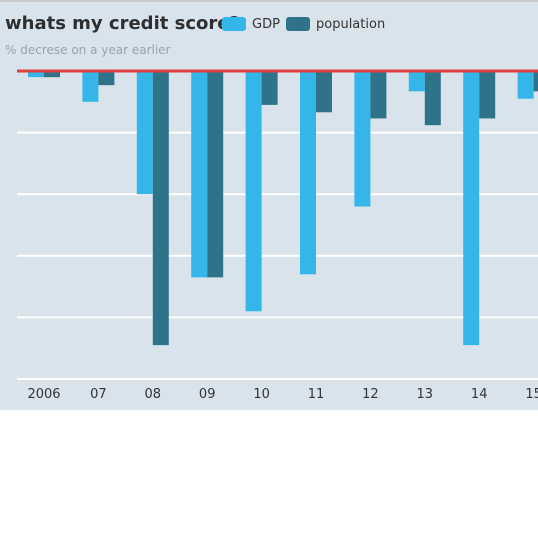  Describe the element at coordinates (479, 394) in the screenshot. I see `x-tick-label: 14` at that location.